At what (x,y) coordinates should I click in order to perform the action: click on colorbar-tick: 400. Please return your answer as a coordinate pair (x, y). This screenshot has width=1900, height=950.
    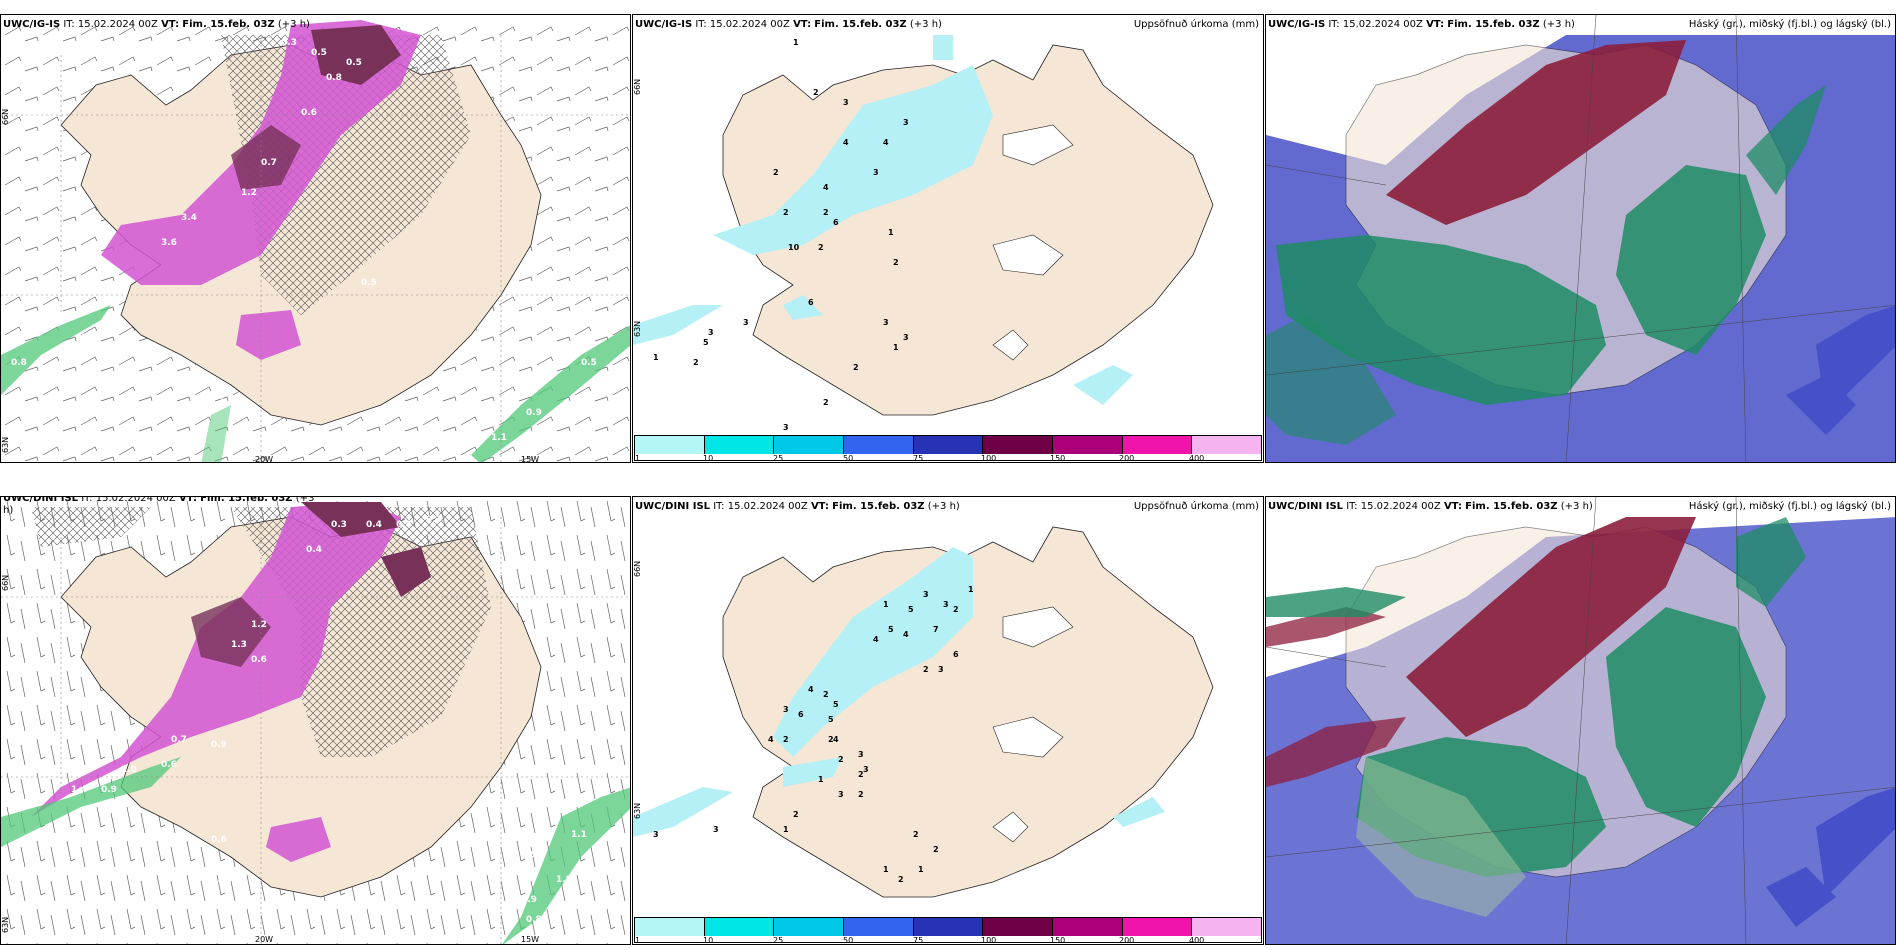
    Looking at the image, I should click on (1197, 458).